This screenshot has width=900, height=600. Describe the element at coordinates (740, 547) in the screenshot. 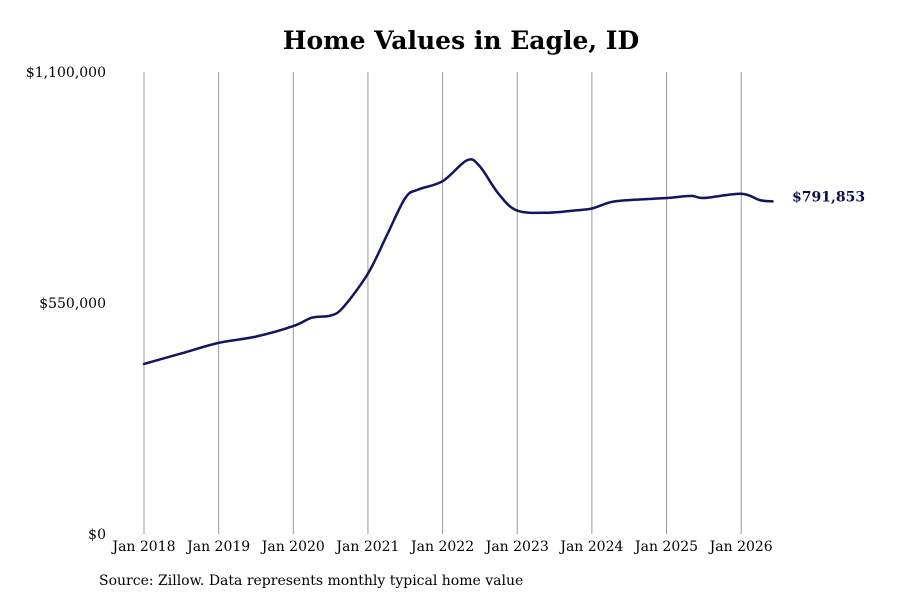

I see `x-tick-label: Jan 2026` at that location.